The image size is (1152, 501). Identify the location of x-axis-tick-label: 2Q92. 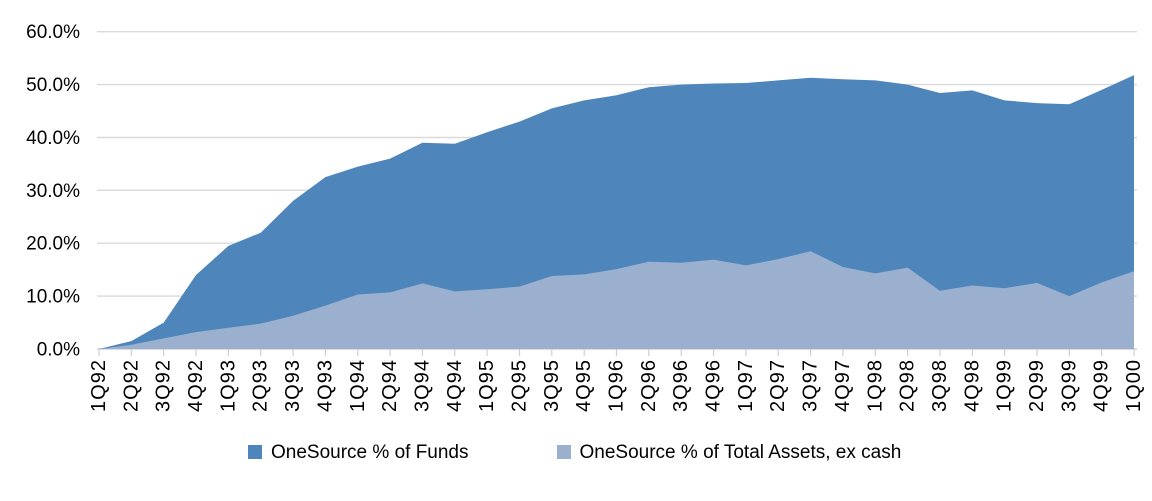
(131, 385).